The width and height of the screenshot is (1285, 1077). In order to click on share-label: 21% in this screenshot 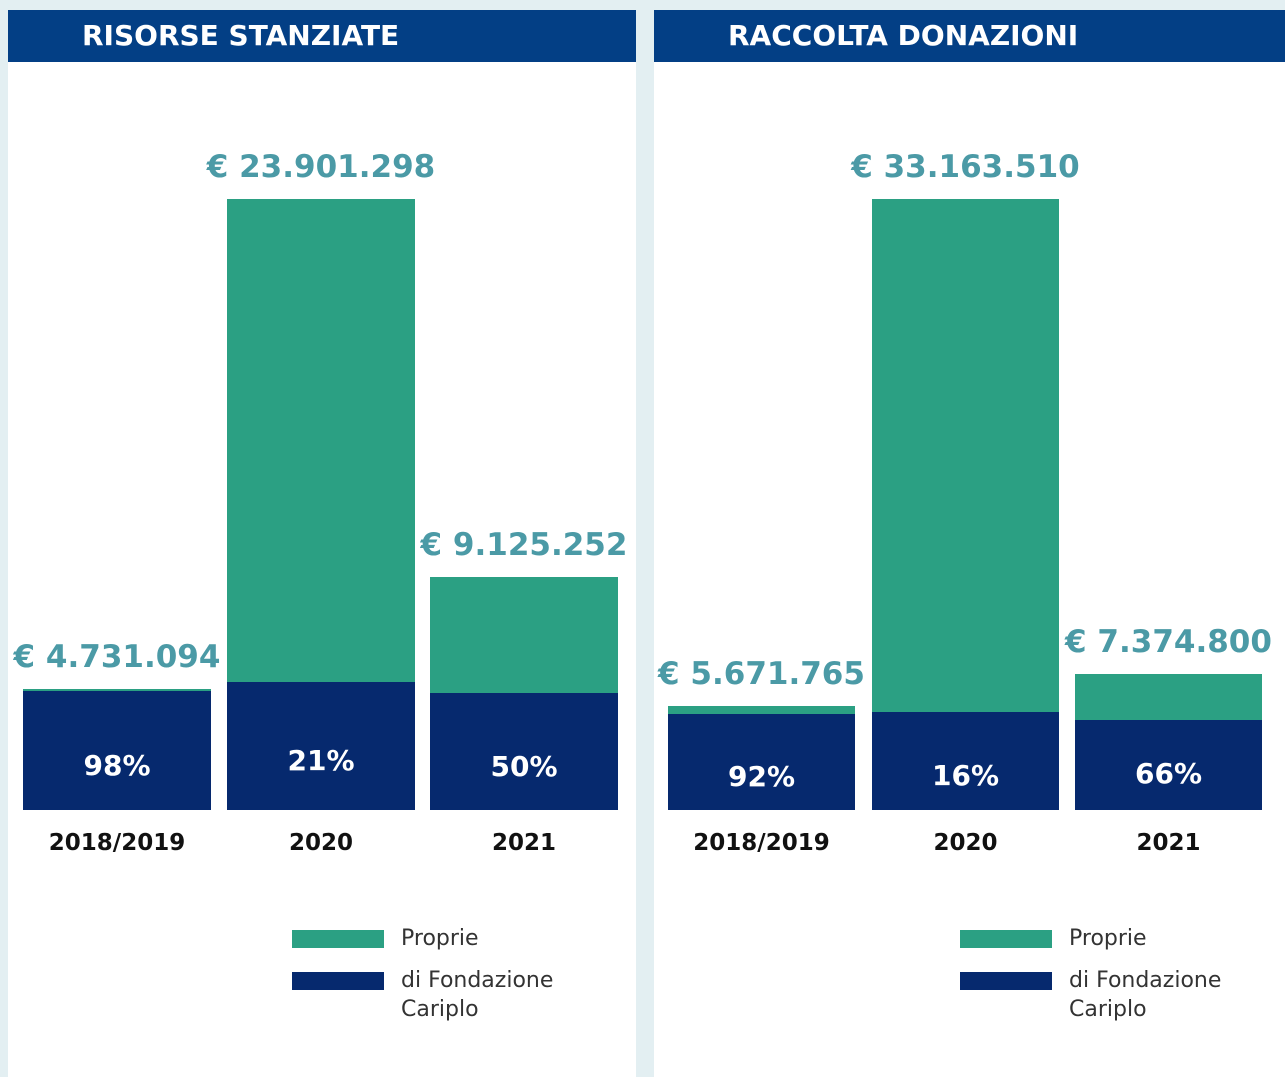, I will do `click(321, 760)`.